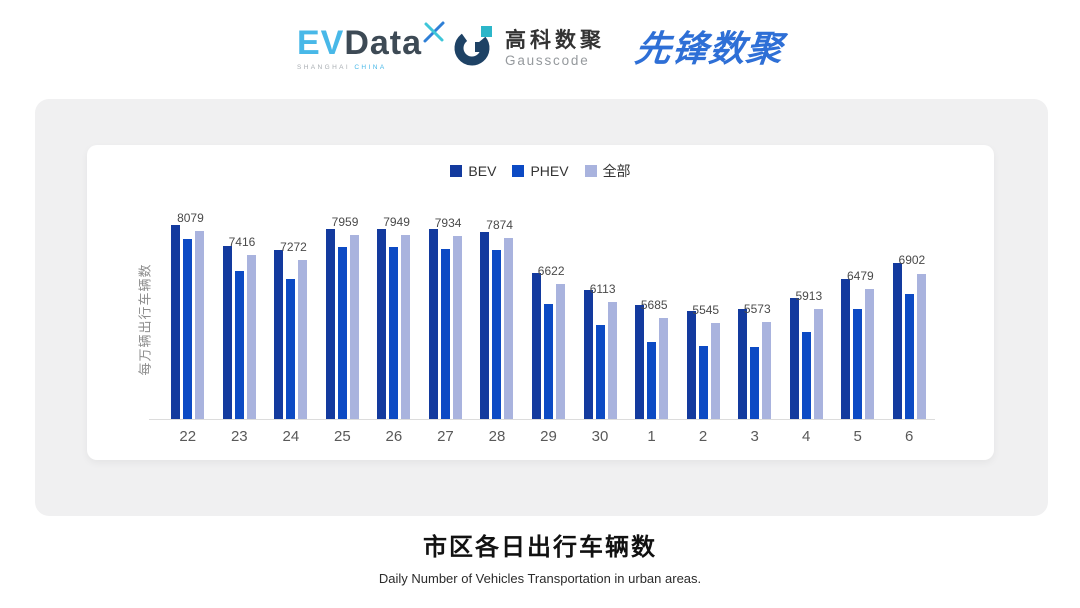  What do you see at coordinates (343, 317) in the screenshot?
I see `bar-group: 7959` at bounding box center [343, 317].